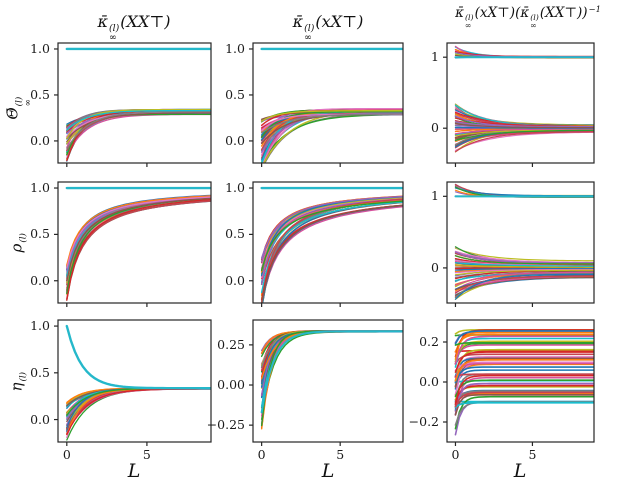  Describe the element at coordinates (495, 13) in the screenshot. I see `kappa-arg: (xX⊤)` at that location.